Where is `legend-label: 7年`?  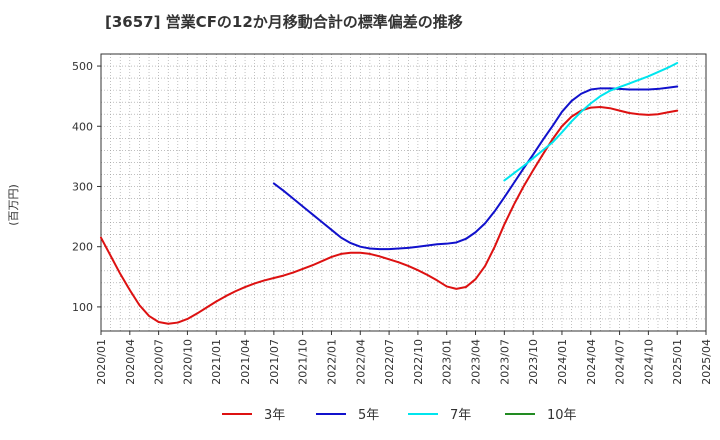 legend-label: 7年 is located at coordinates (460, 415).